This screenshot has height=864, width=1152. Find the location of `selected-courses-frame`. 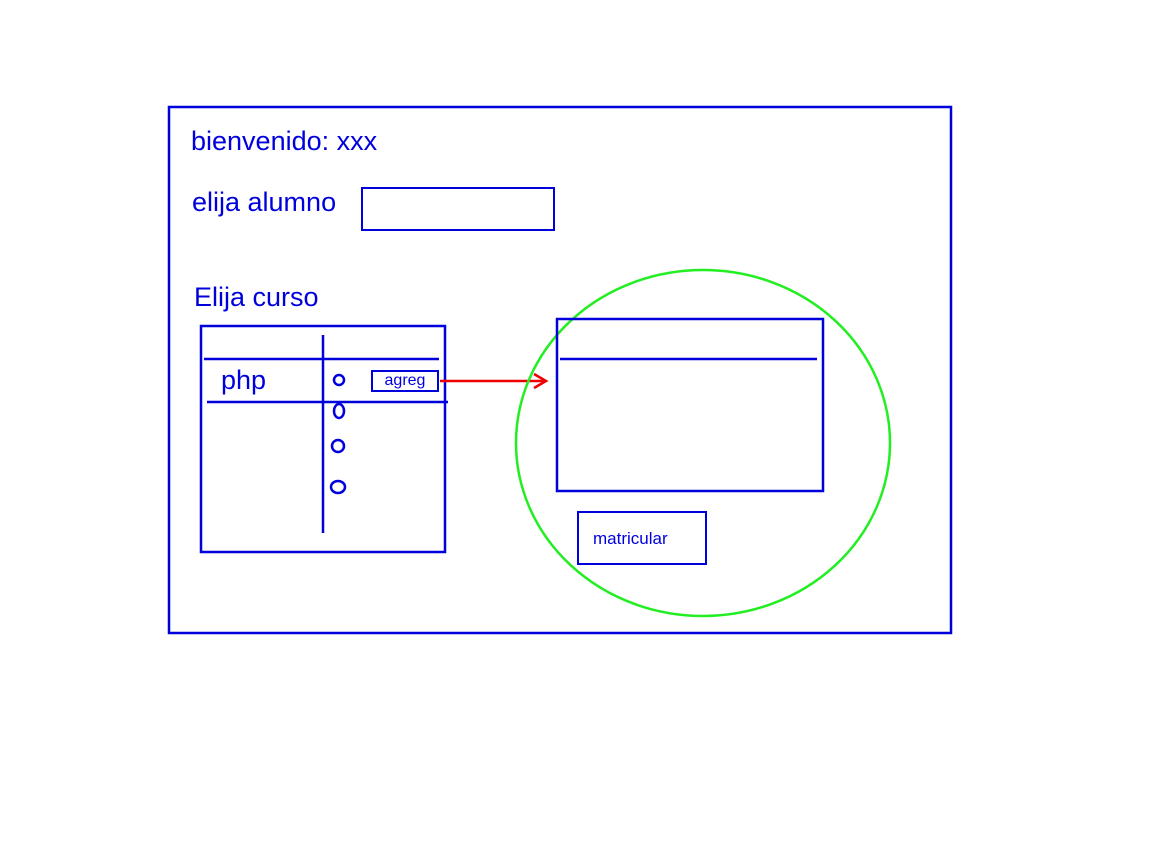

selected-courses-frame is located at coordinates (690, 405).